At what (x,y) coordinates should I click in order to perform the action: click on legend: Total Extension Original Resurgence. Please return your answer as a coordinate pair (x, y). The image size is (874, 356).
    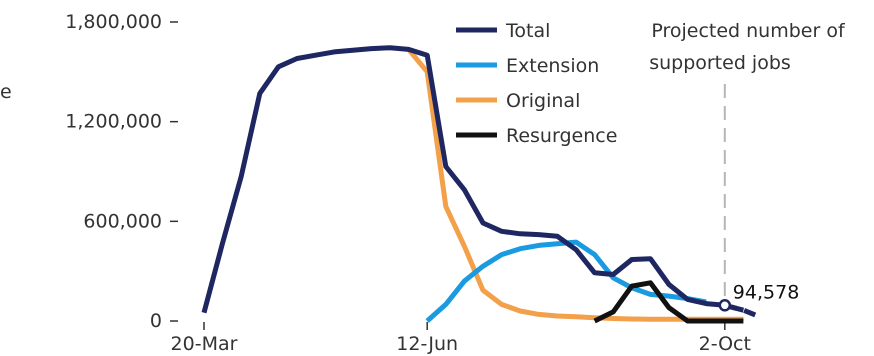
    Looking at the image, I should click on (536, 83).